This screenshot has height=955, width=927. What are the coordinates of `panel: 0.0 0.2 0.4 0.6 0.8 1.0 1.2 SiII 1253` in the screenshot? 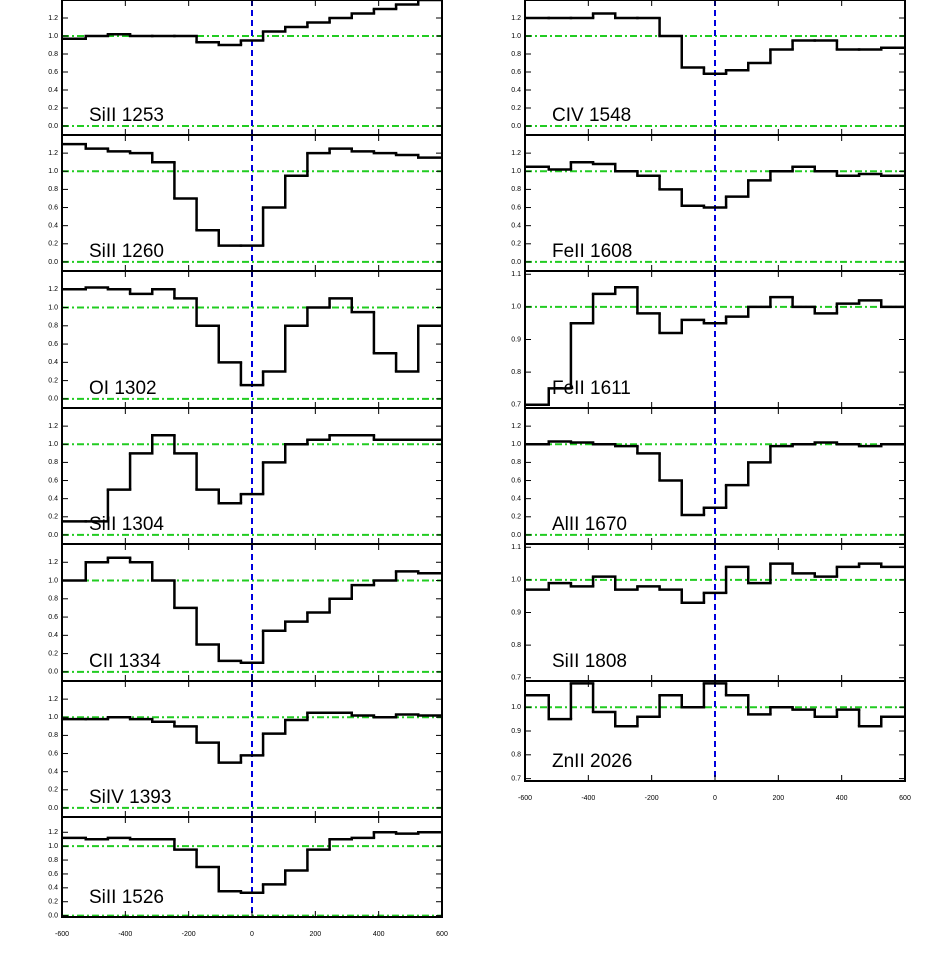 It's located at (245, 68).